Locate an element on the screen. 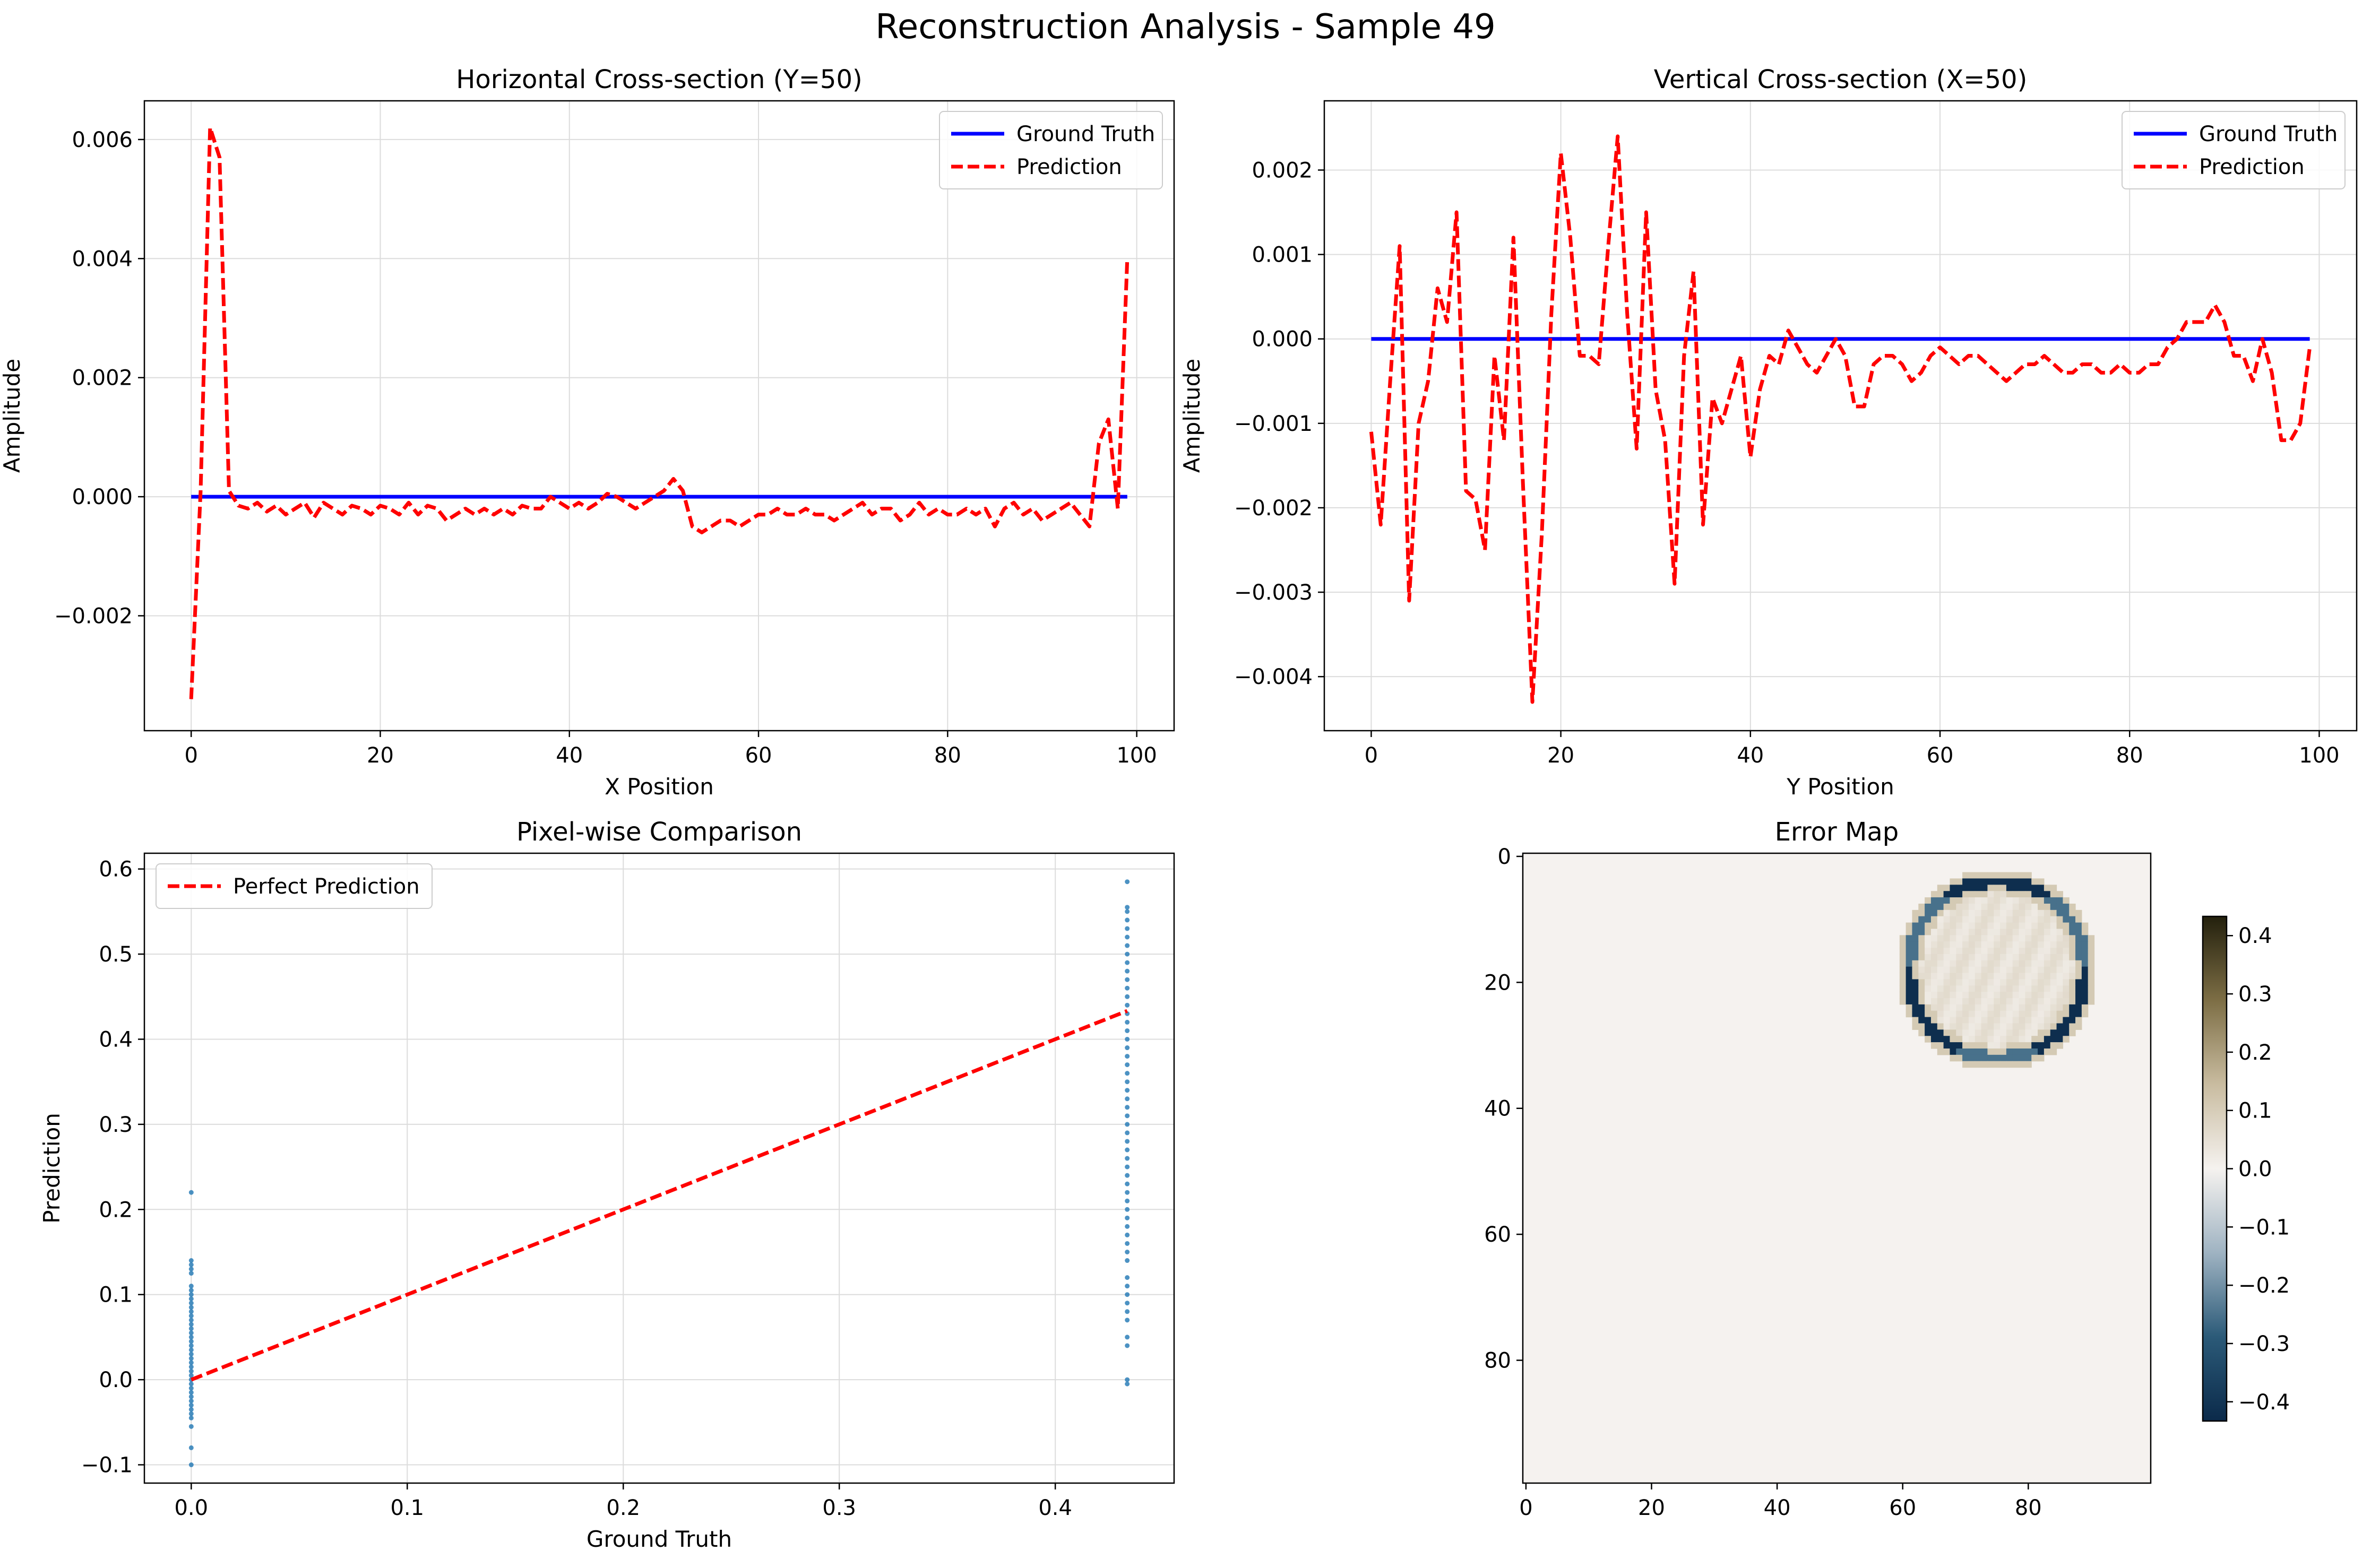 The width and height of the screenshot is (2371, 1568). p2-y-tick-label: 0.1 is located at coordinates (116, 1295).